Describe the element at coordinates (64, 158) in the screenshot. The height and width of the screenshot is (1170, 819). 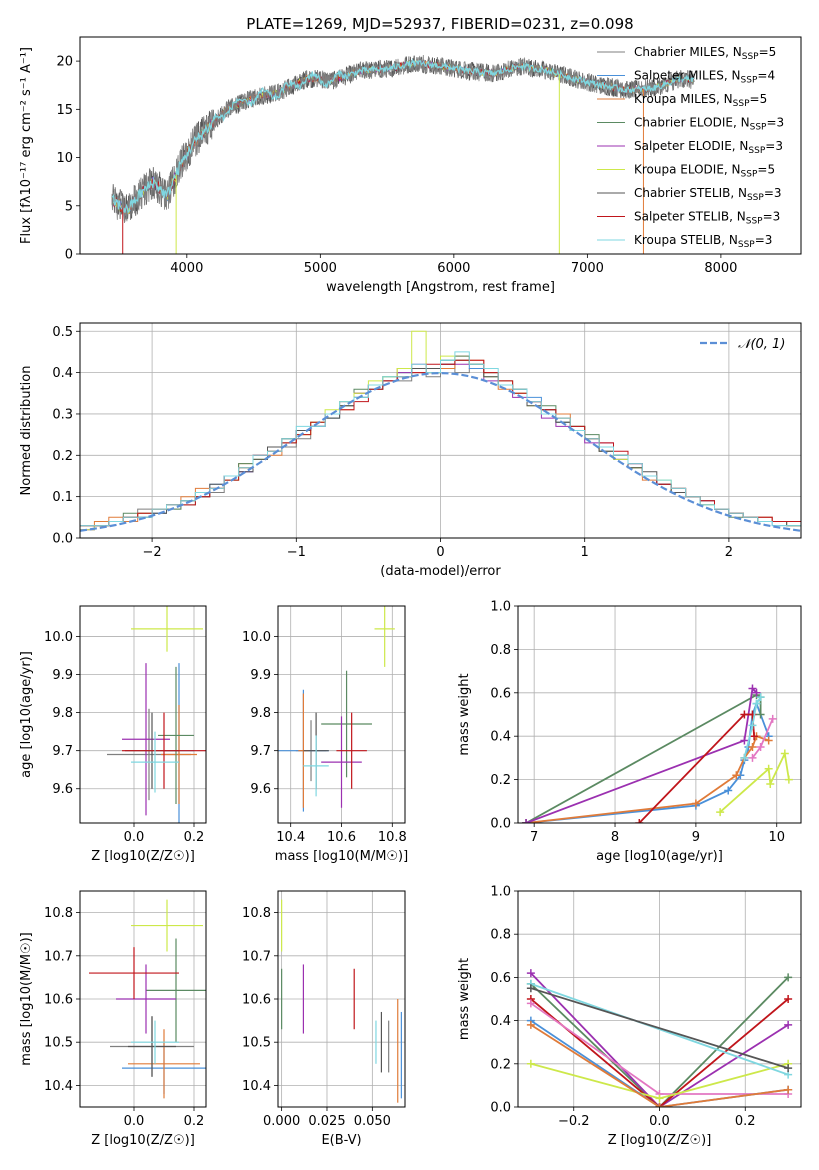
I see `y-tick-label: 10` at that location.